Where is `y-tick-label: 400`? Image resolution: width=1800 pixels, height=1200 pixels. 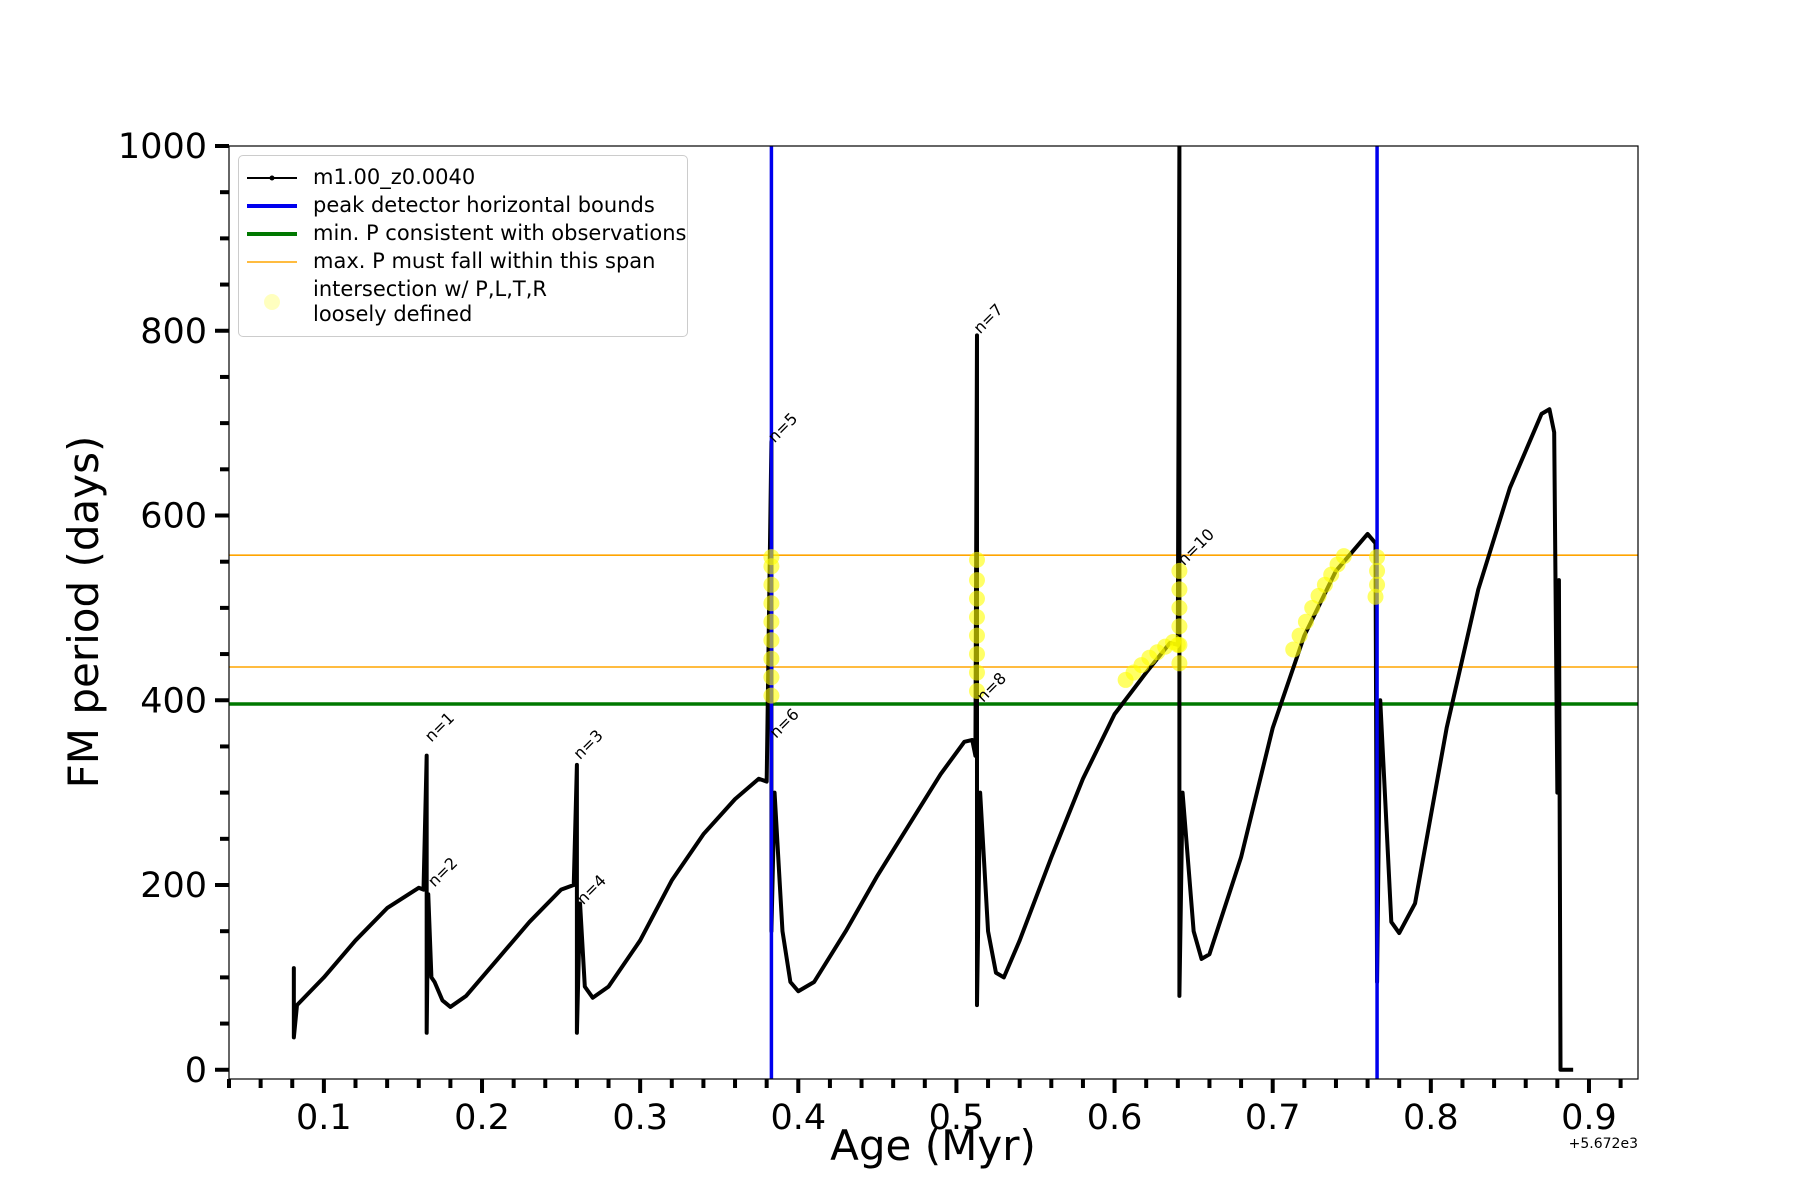 y-tick-label: 400 is located at coordinates (173, 701).